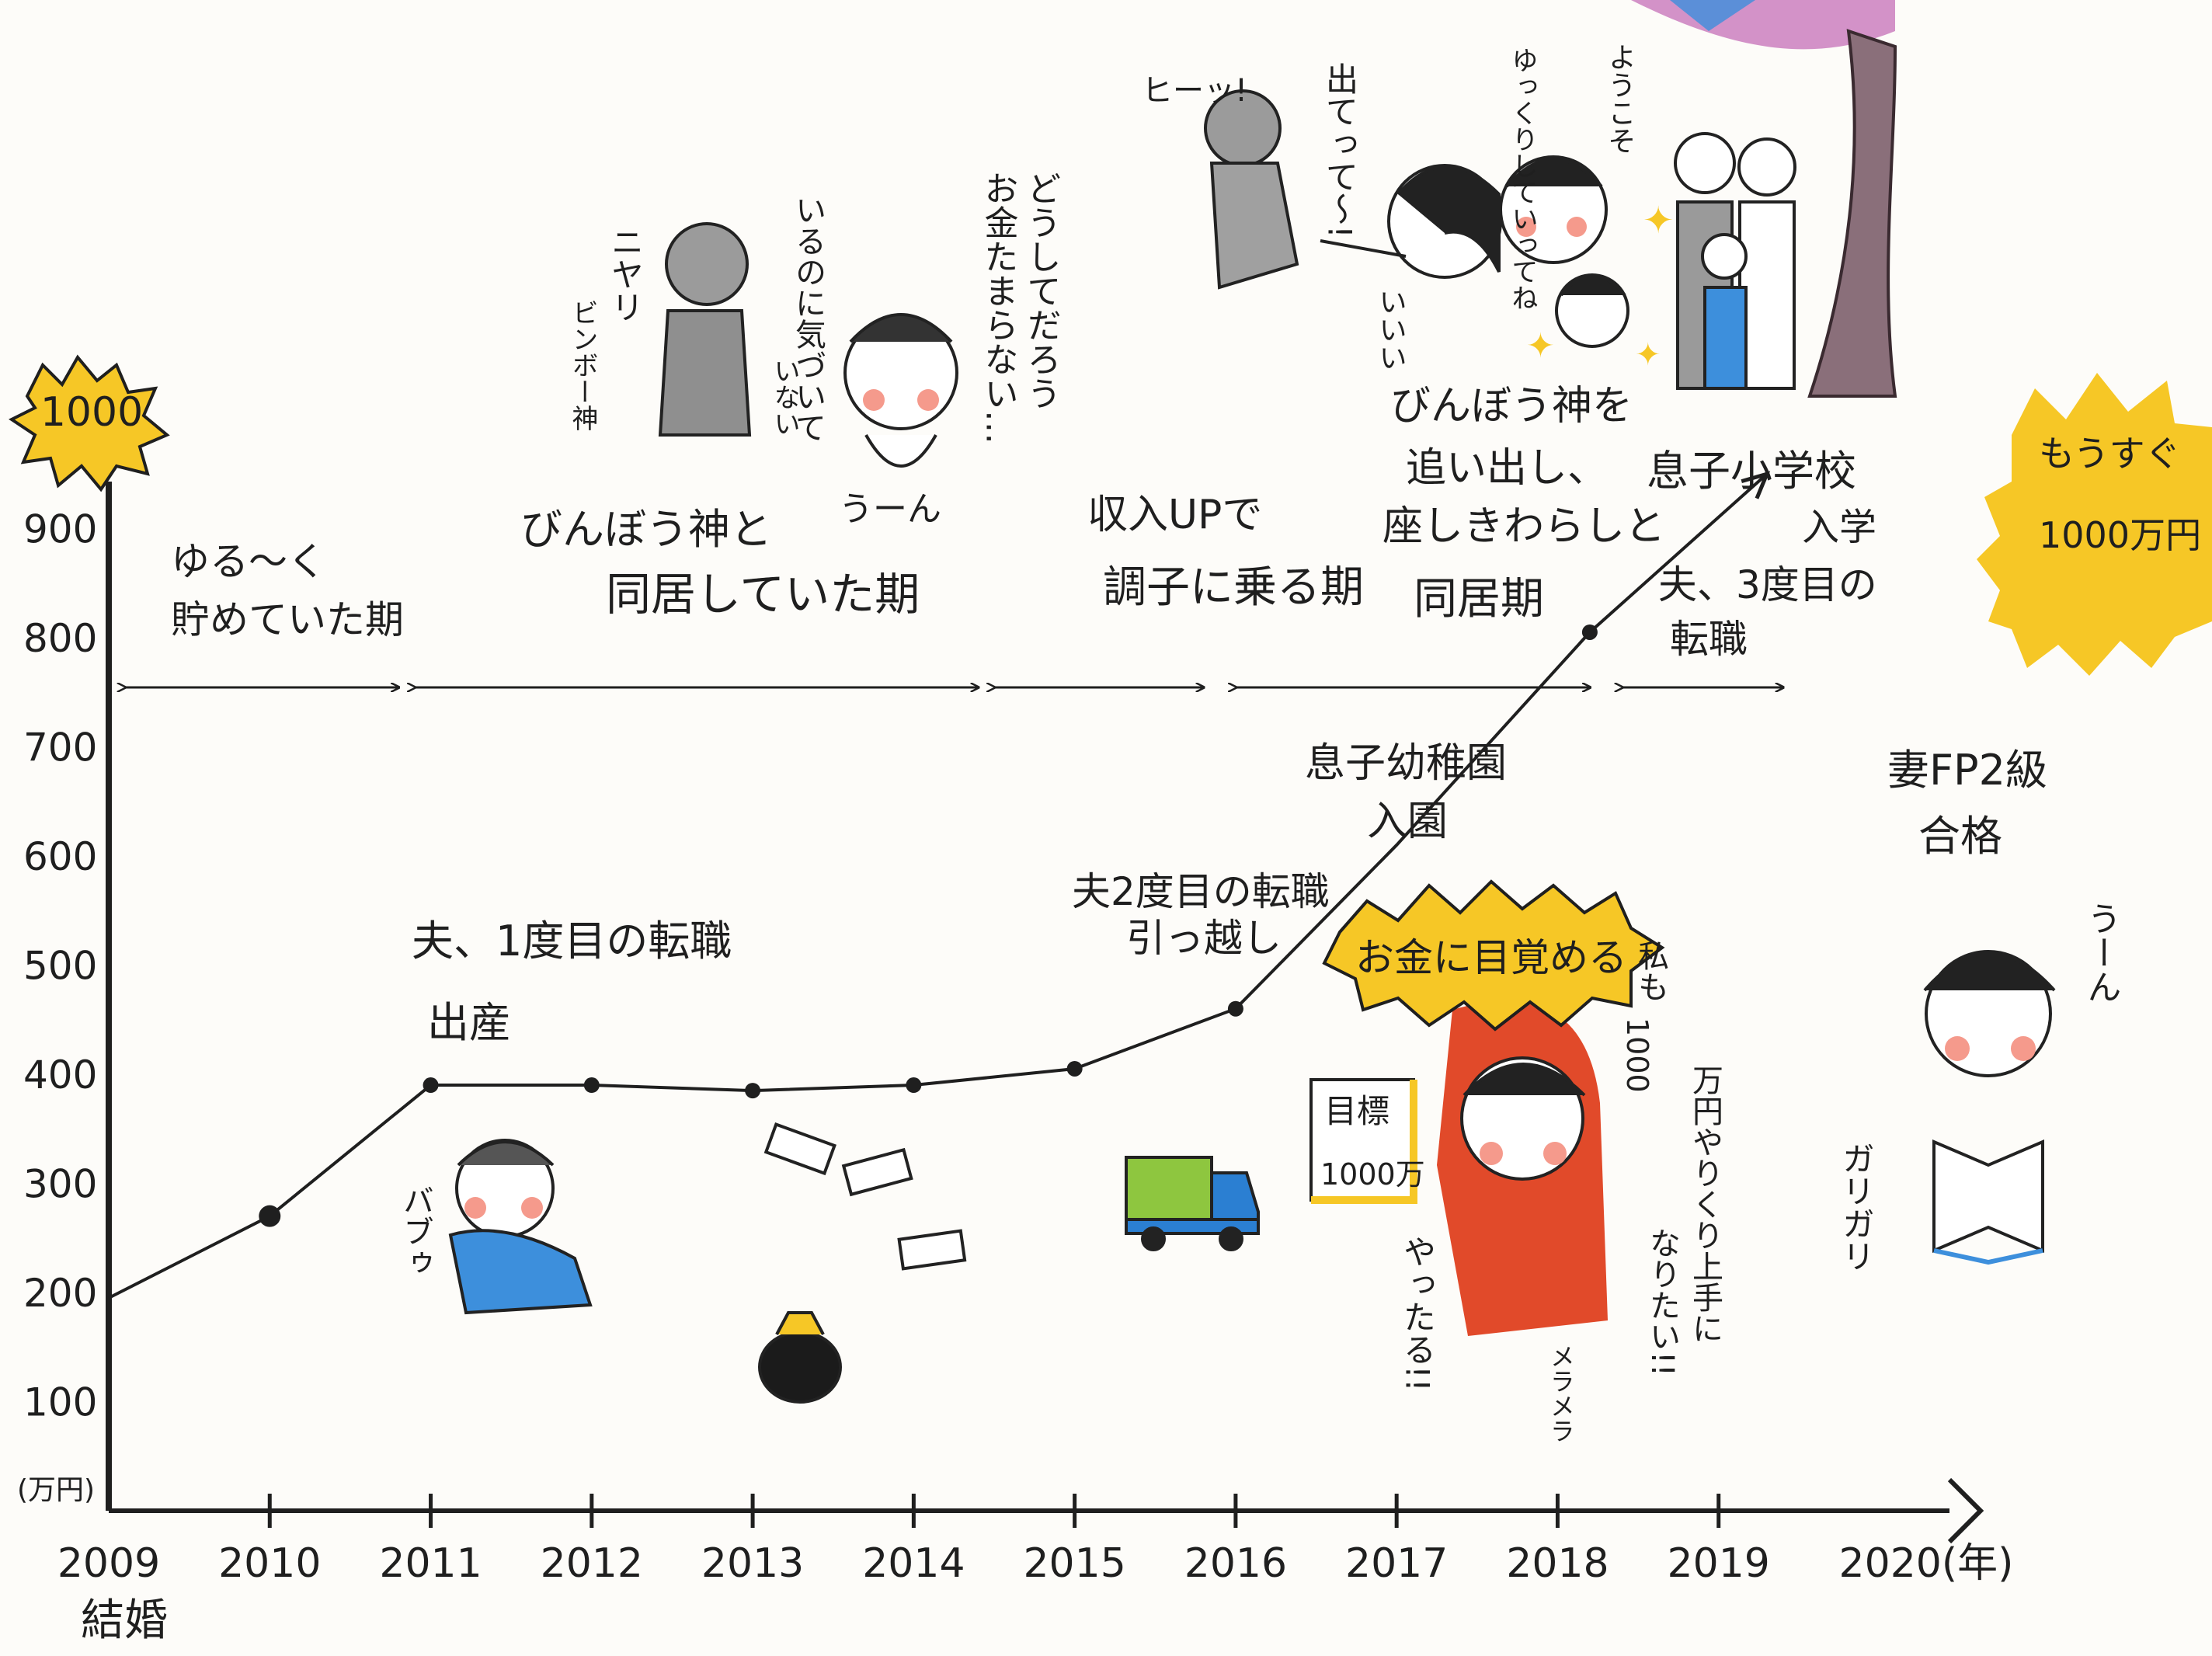 The width and height of the screenshot is (2212, 1656). I want to click on series-arrowhead, so click(1756, 485).